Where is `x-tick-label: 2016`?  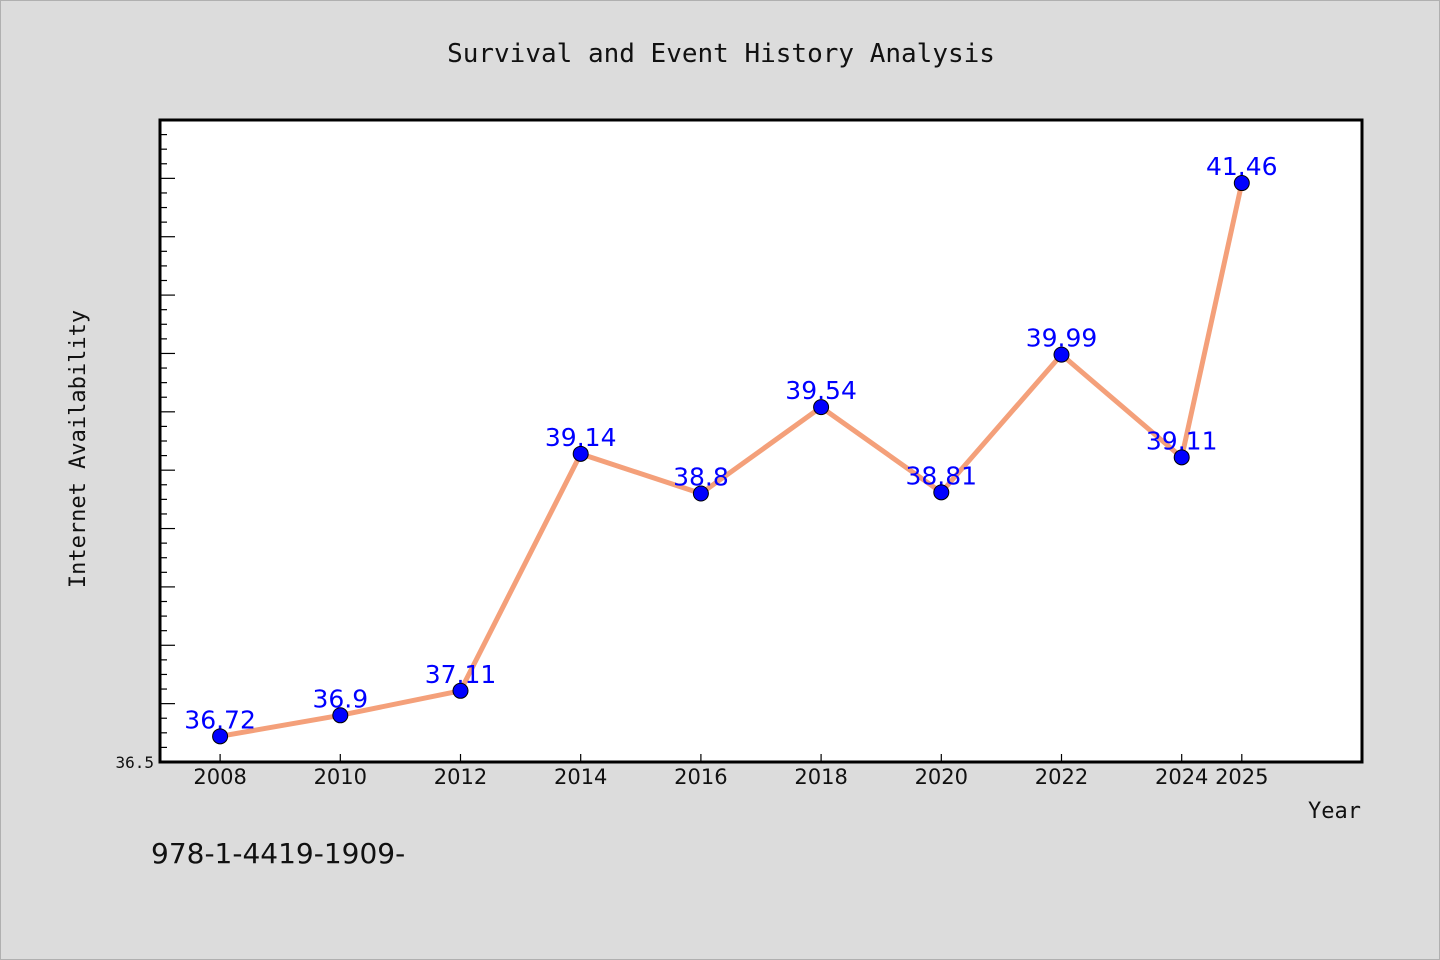
x-tick-label: 2016 is located at coordinates (700, 777).